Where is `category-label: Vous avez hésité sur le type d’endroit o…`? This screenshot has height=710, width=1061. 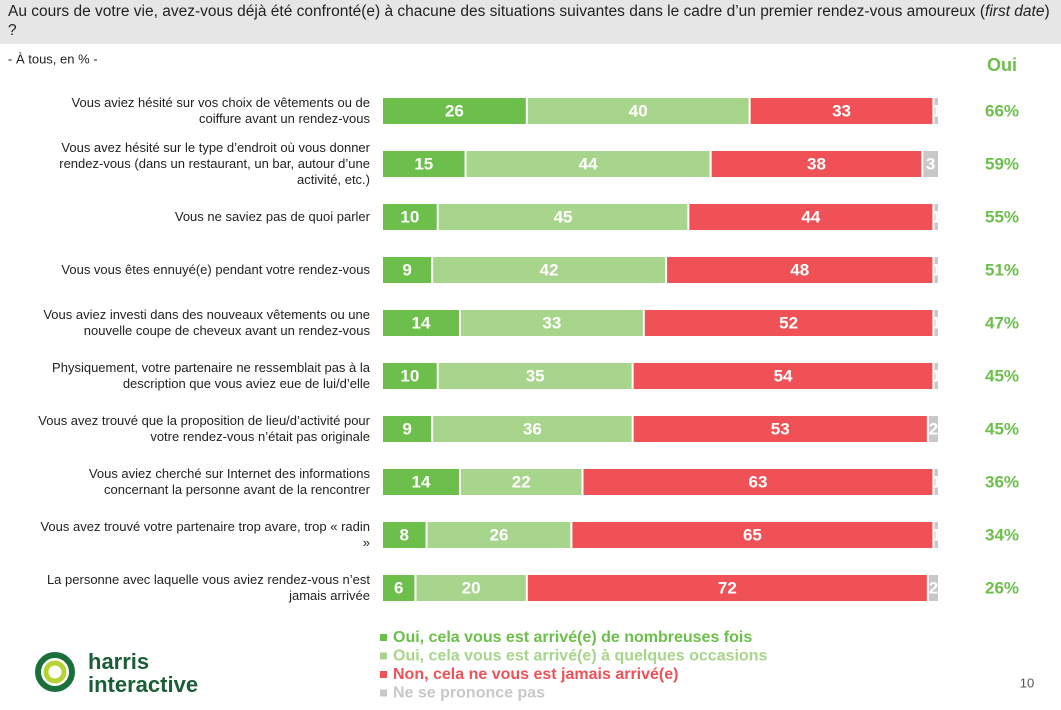
category-label: Vous avez hésité sur le type d’endroit o… is located at coordinates (214, 163).